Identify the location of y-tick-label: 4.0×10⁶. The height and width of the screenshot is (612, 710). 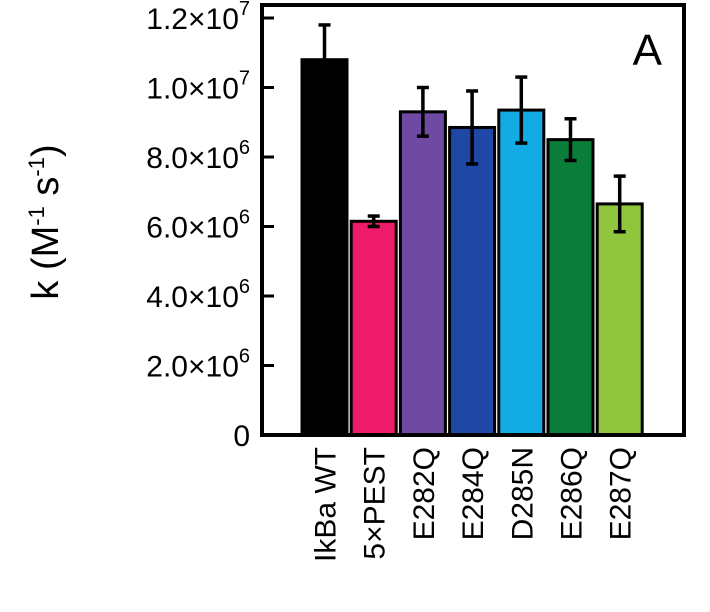
(198, 295).